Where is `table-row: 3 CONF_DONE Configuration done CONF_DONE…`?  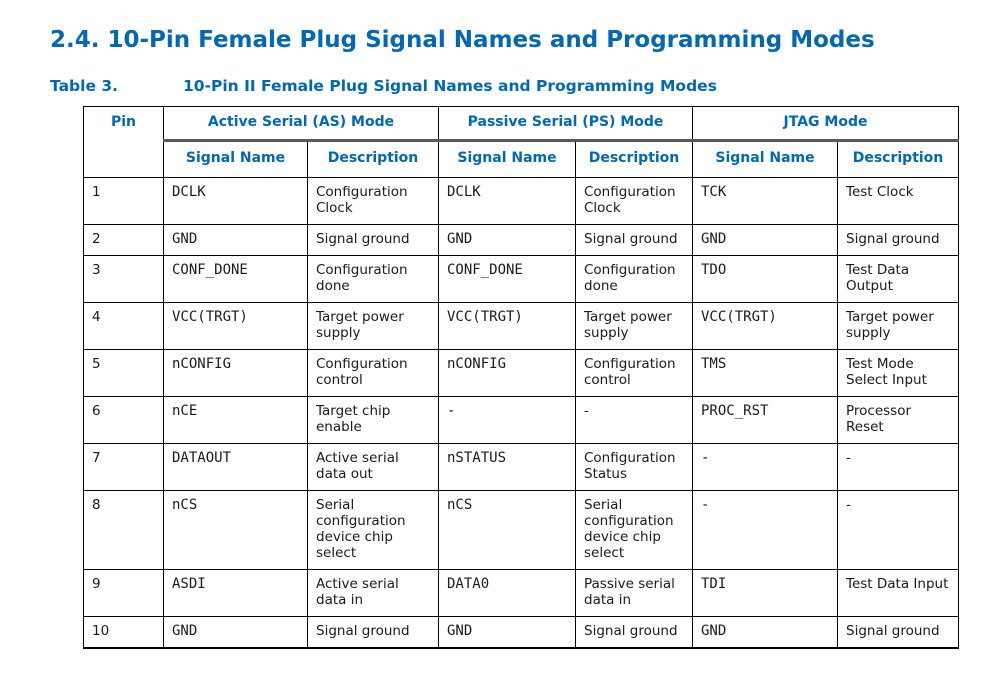 table-row: 3 CONF_DONE Configuration done CONF_DONE… is located at coordinates (521, 279).